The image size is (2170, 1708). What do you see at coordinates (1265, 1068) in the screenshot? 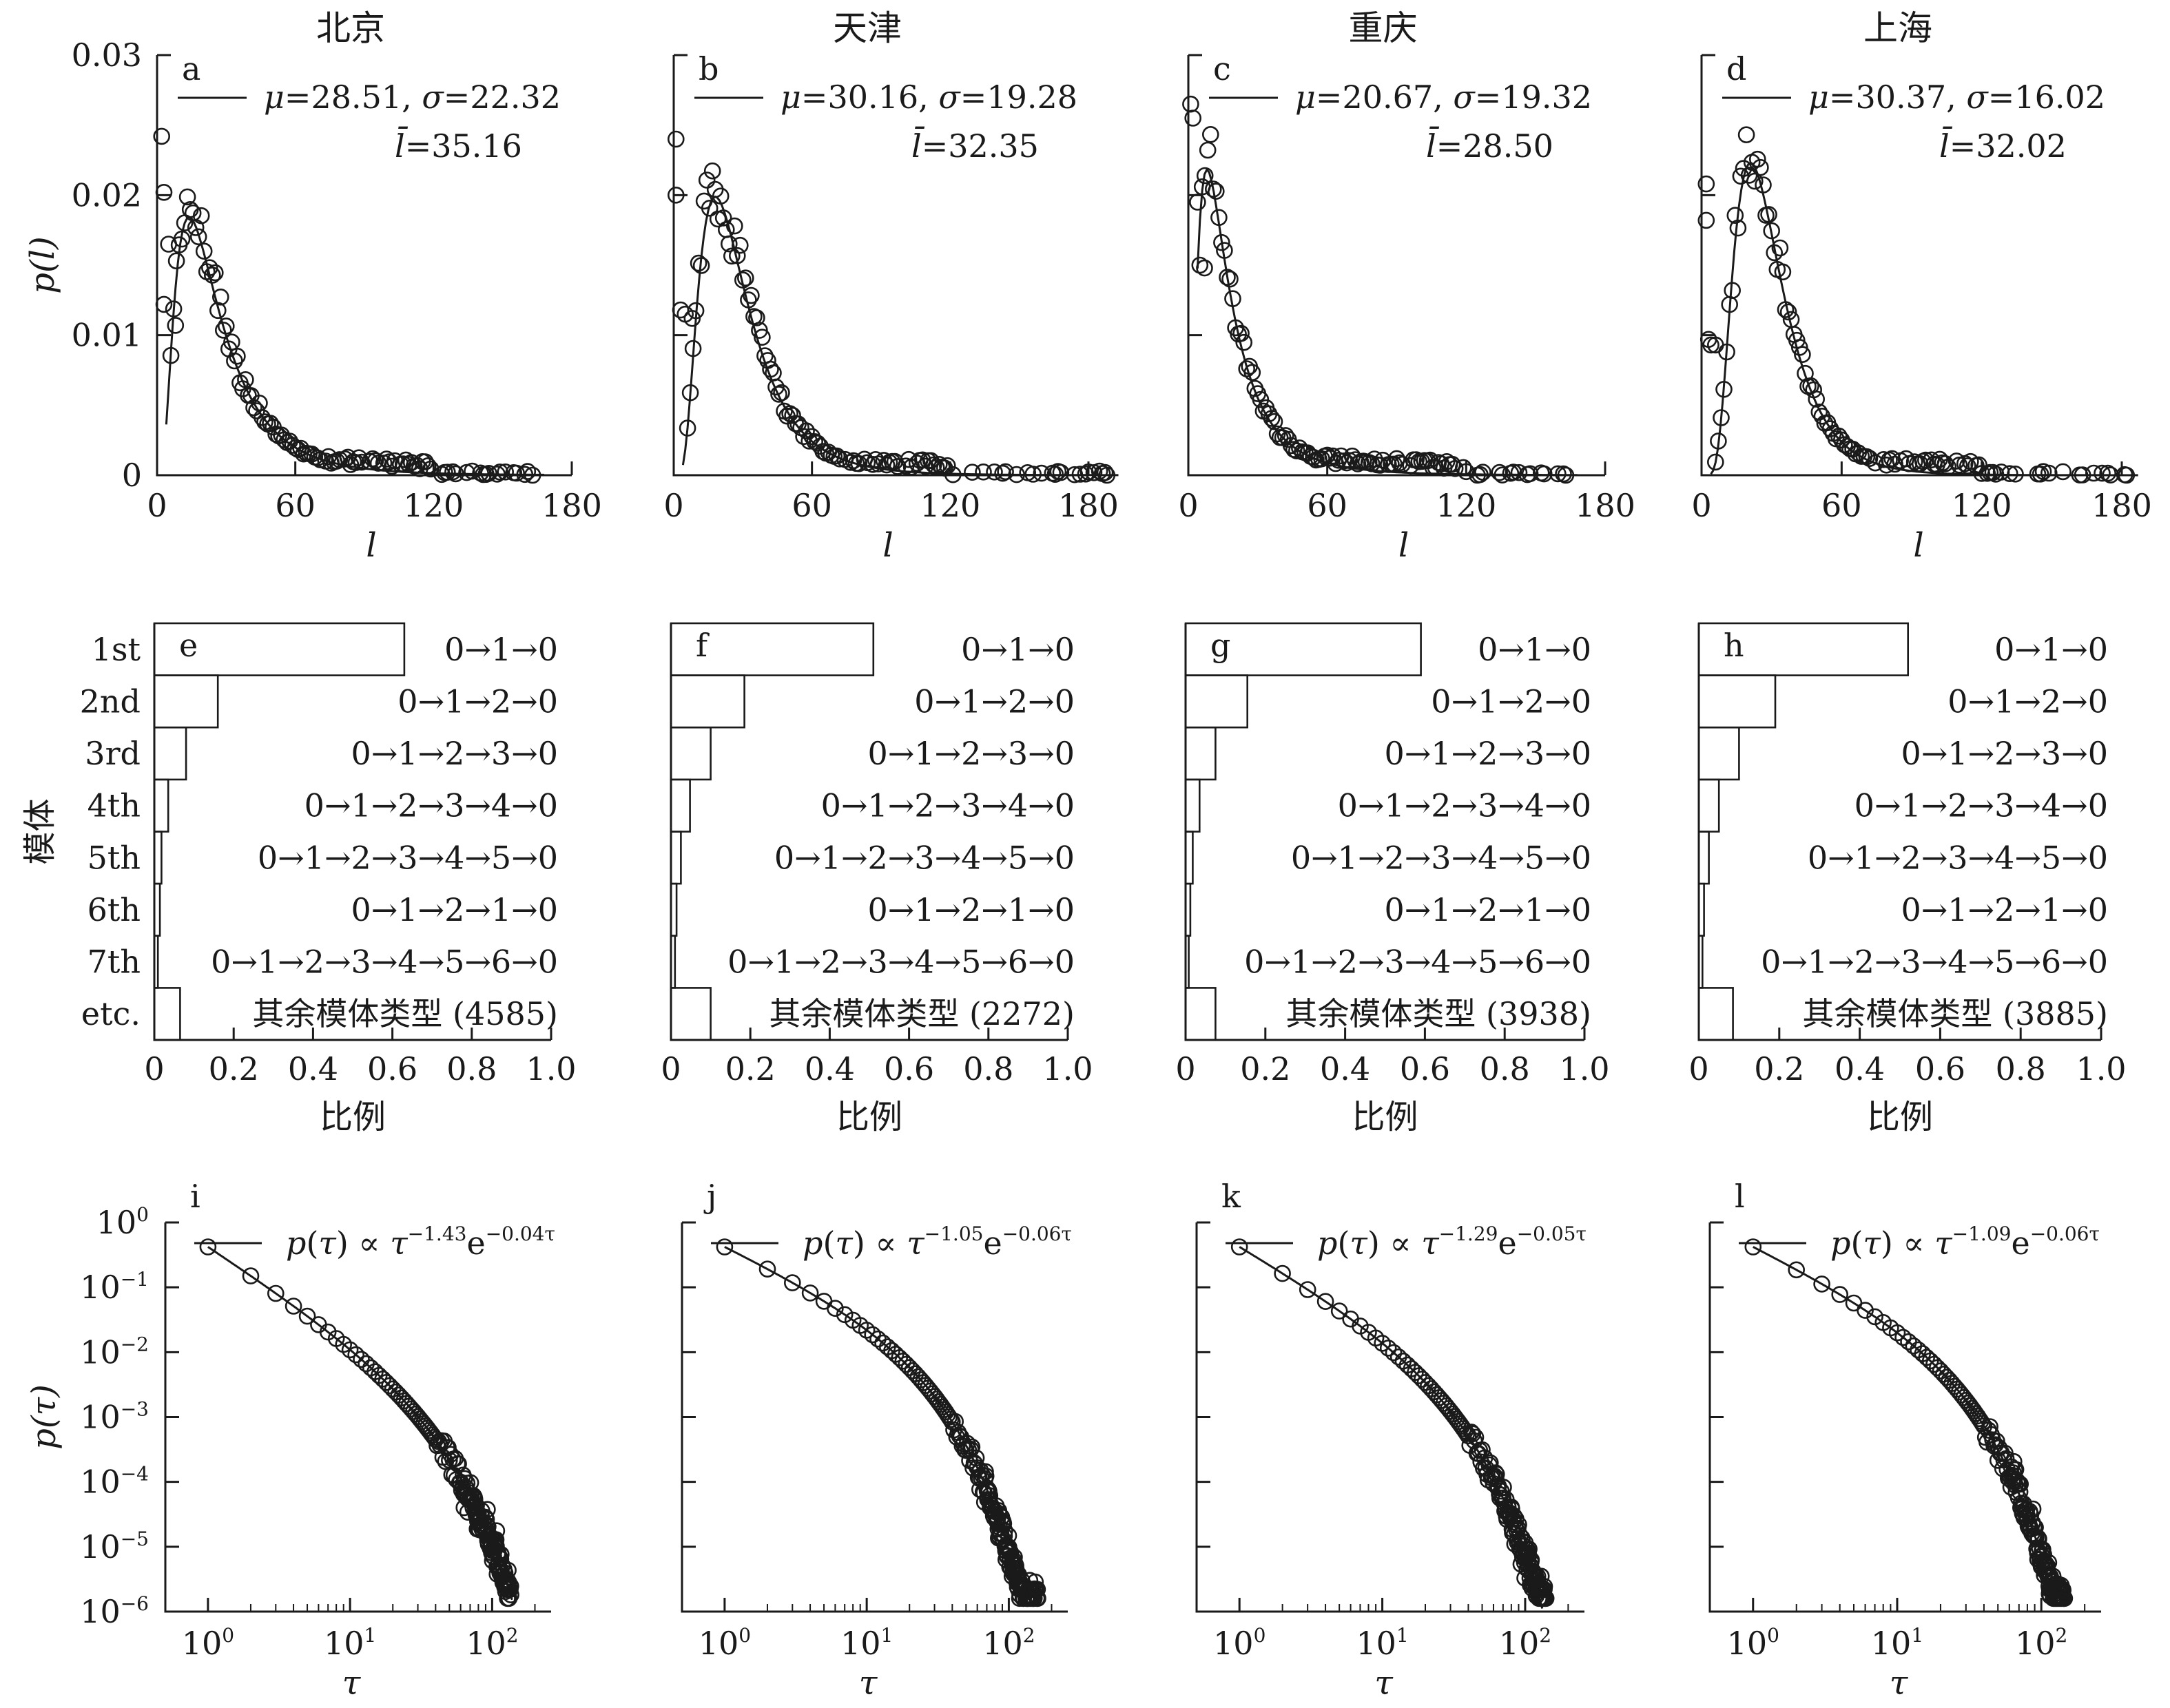
I see `x-tick-label: 0.2` at bounding box center [1265, 1068].